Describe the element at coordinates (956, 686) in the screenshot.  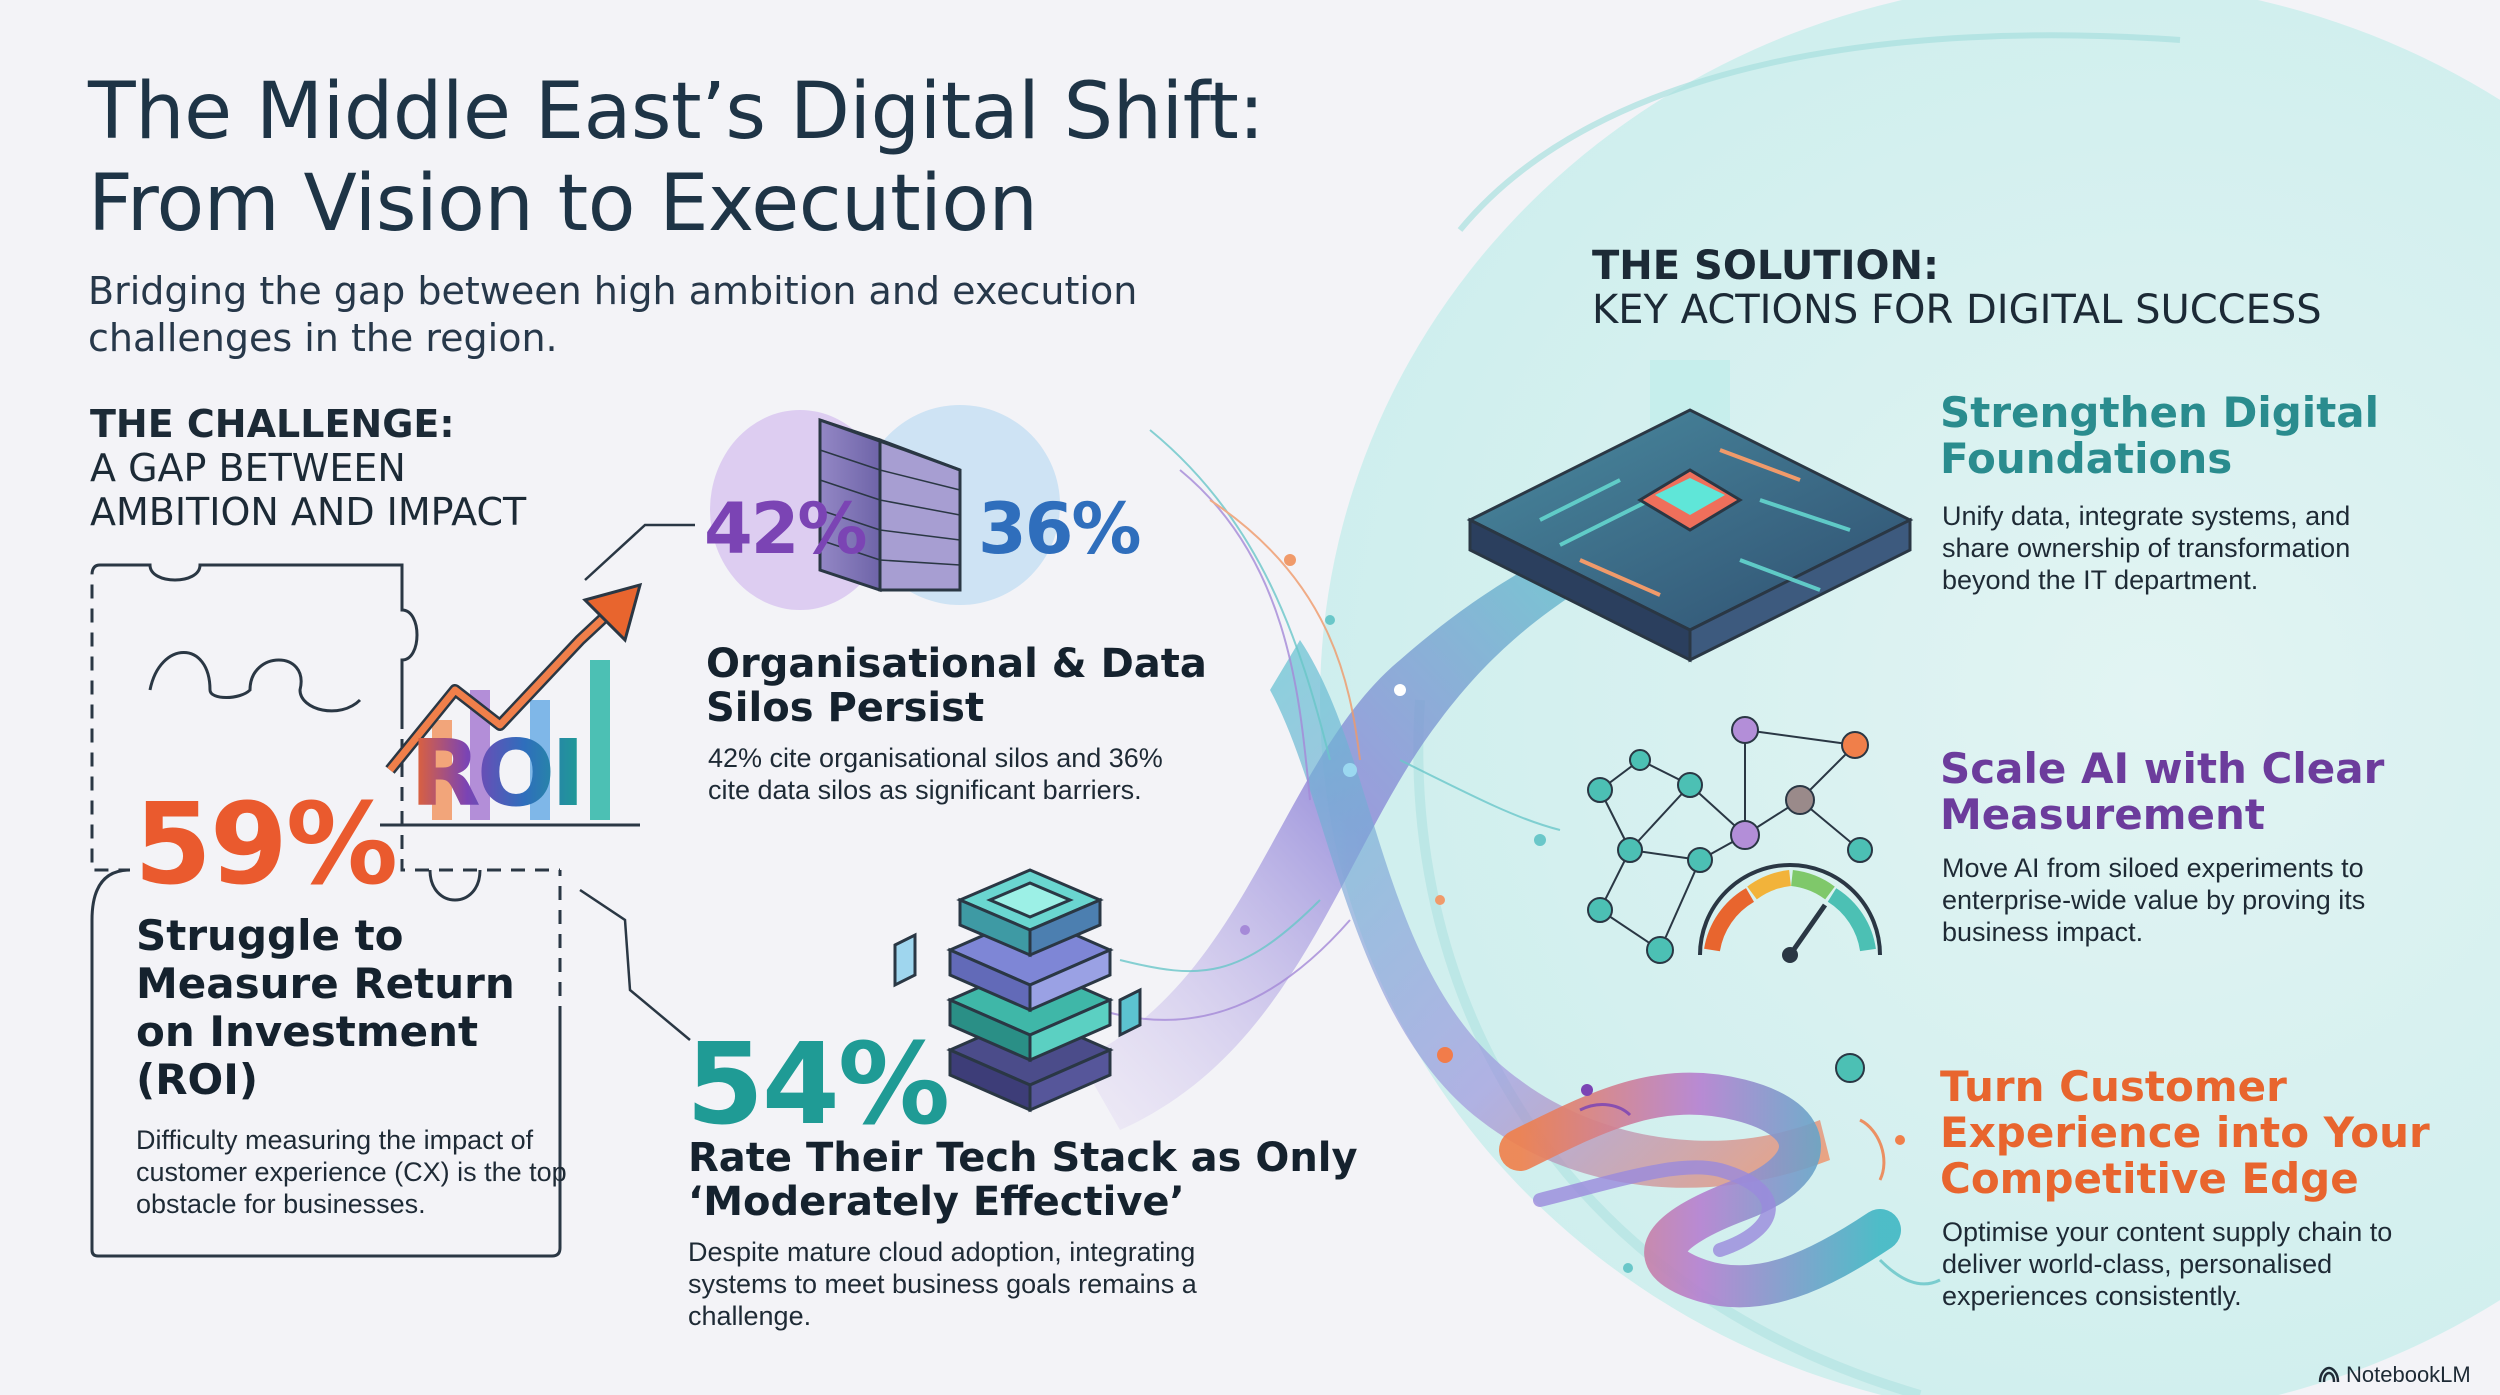
I see `stat-silos-title: Organisational & Data Silos Persist` at that location.